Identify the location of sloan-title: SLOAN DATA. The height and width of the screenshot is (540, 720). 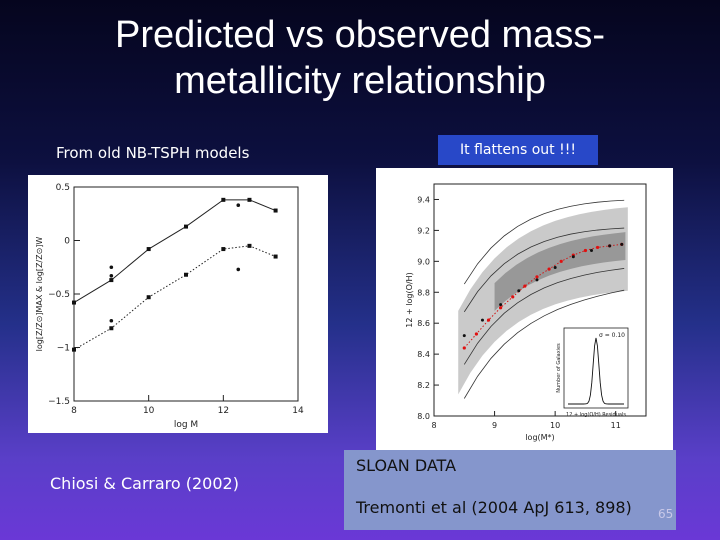
(406, 465).